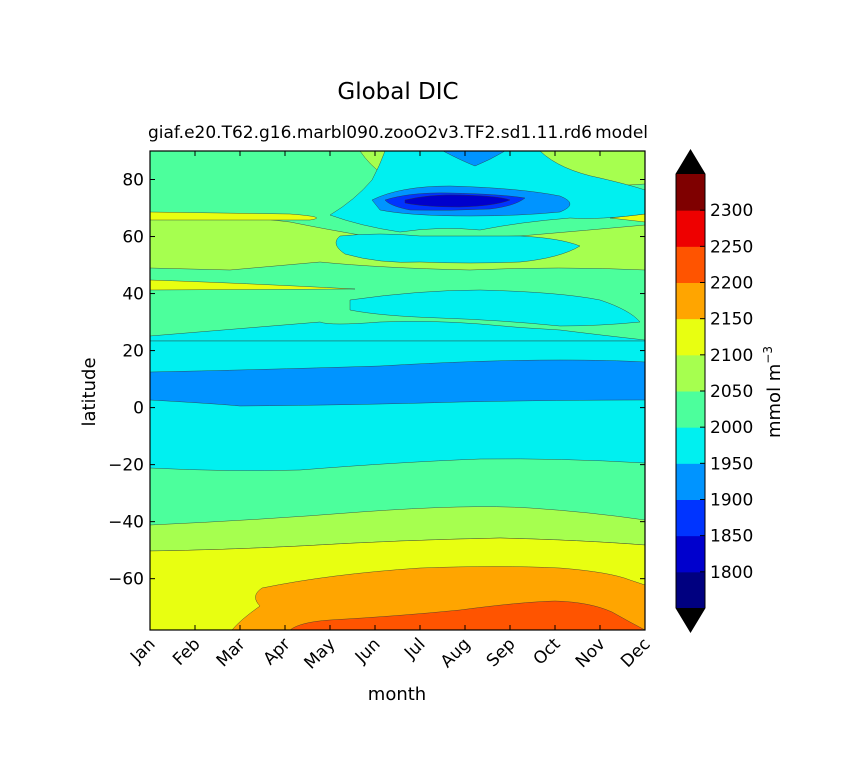 The width and height of the screenshot is (866, 783). What do you see at coordinates (397, 331) in the screenshot?
I see `band-1950-2000-north-subtropics` at bounding box center [397, 331].